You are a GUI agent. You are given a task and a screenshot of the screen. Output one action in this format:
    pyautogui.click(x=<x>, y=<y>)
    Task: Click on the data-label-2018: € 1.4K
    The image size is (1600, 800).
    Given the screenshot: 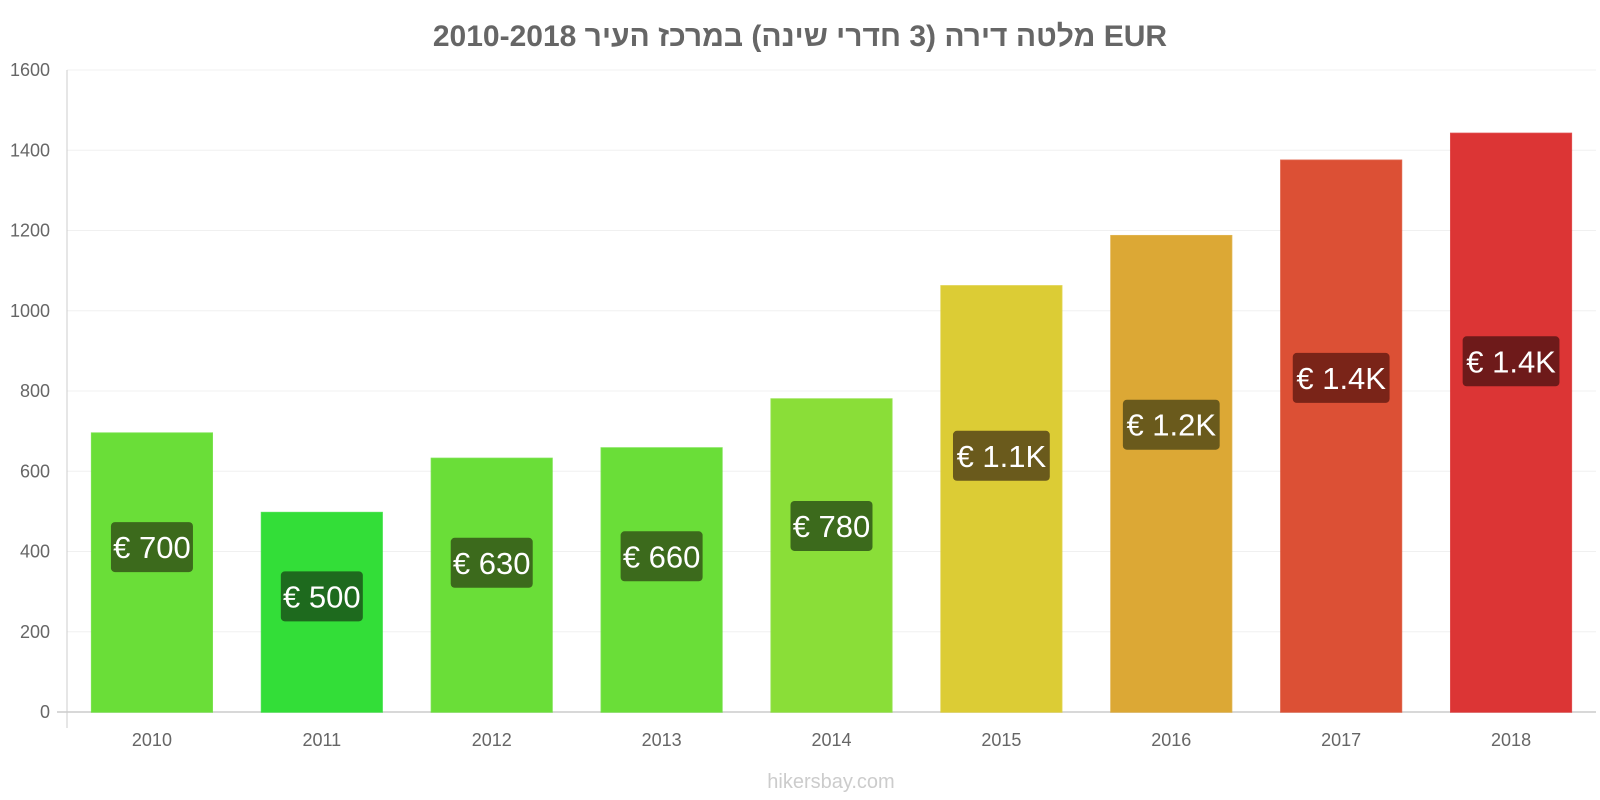 What is the action you would take?
    pyautogui.click(x=1511, y=361)
    